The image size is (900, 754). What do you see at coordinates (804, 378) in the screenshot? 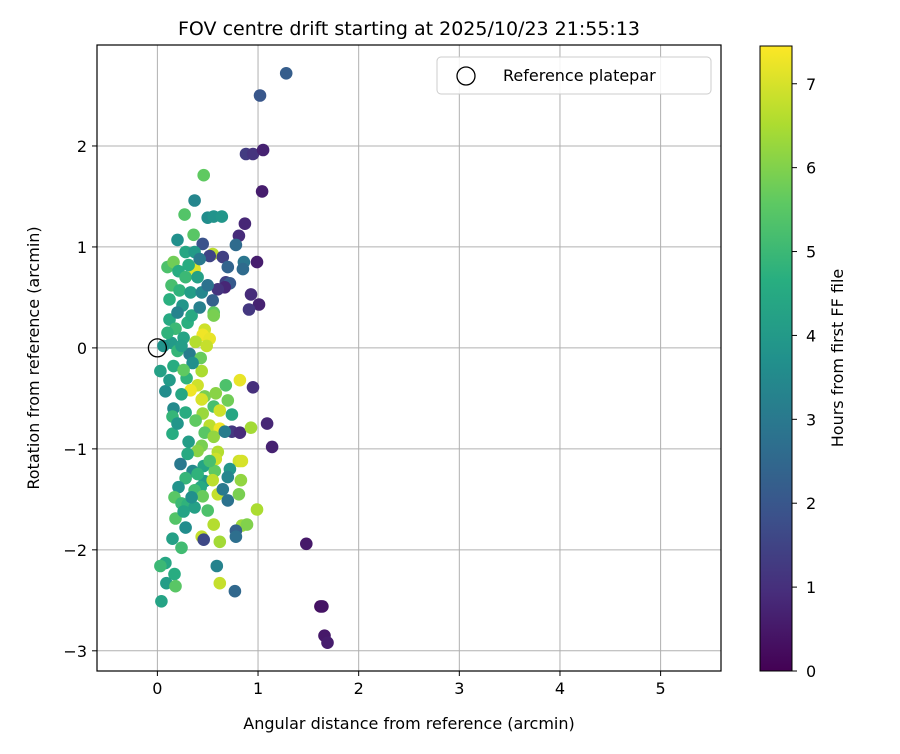
I see `colorbar-ticks: 0 1 2 3 4 5 6 7` at bounding box center [804, 378].